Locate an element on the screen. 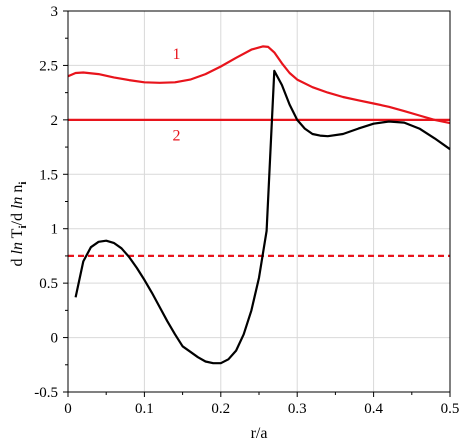 Image resolution: width=461 pixels, height=443 pixels. series-label-2: 2 is located at coordinates (176, 136).